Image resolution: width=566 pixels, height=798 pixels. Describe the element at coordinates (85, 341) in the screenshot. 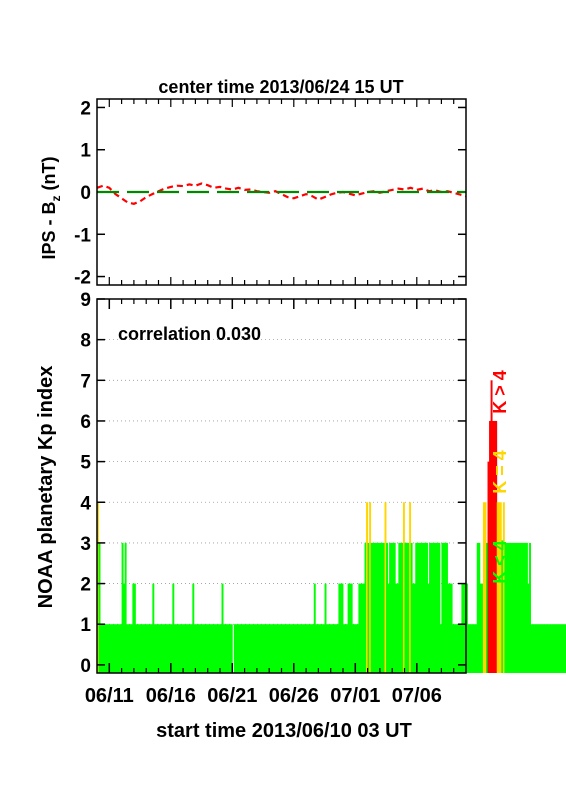

I see `bottom-y-tick-label: 8` at that location.